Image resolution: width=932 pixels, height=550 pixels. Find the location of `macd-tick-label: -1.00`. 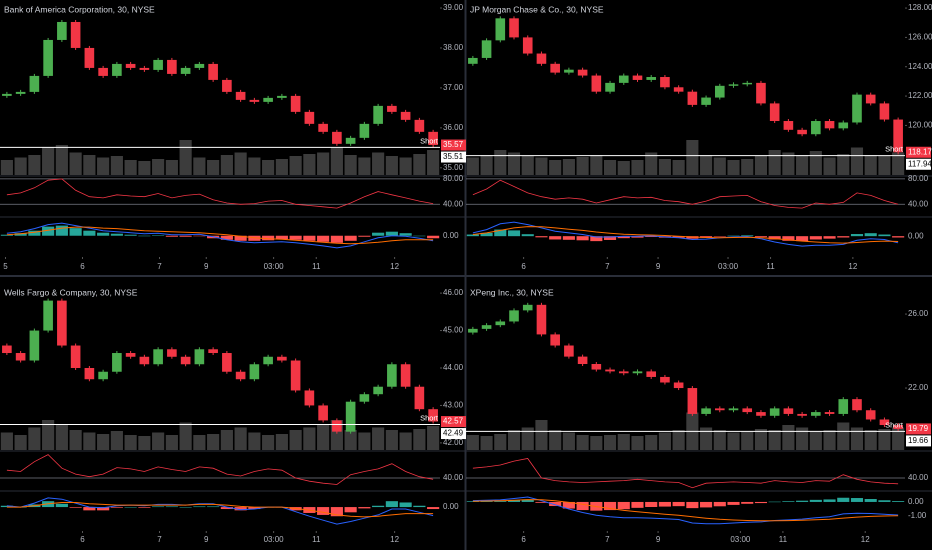

macd-tick-label: -1.00 is located at coordinates (917, 515).